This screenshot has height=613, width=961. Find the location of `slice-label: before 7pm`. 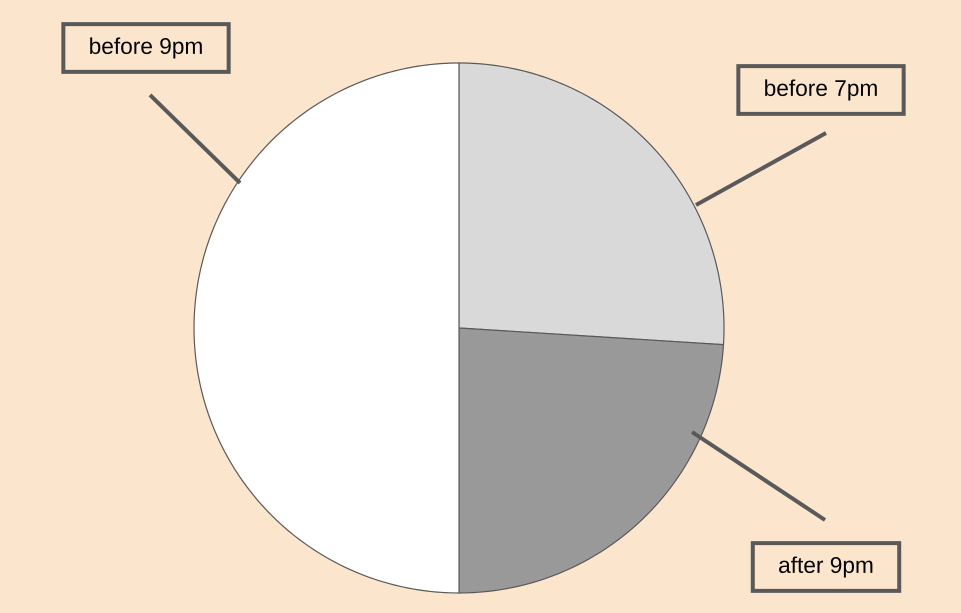

slice-label: before 7pm is located at coordinates (821, 90).